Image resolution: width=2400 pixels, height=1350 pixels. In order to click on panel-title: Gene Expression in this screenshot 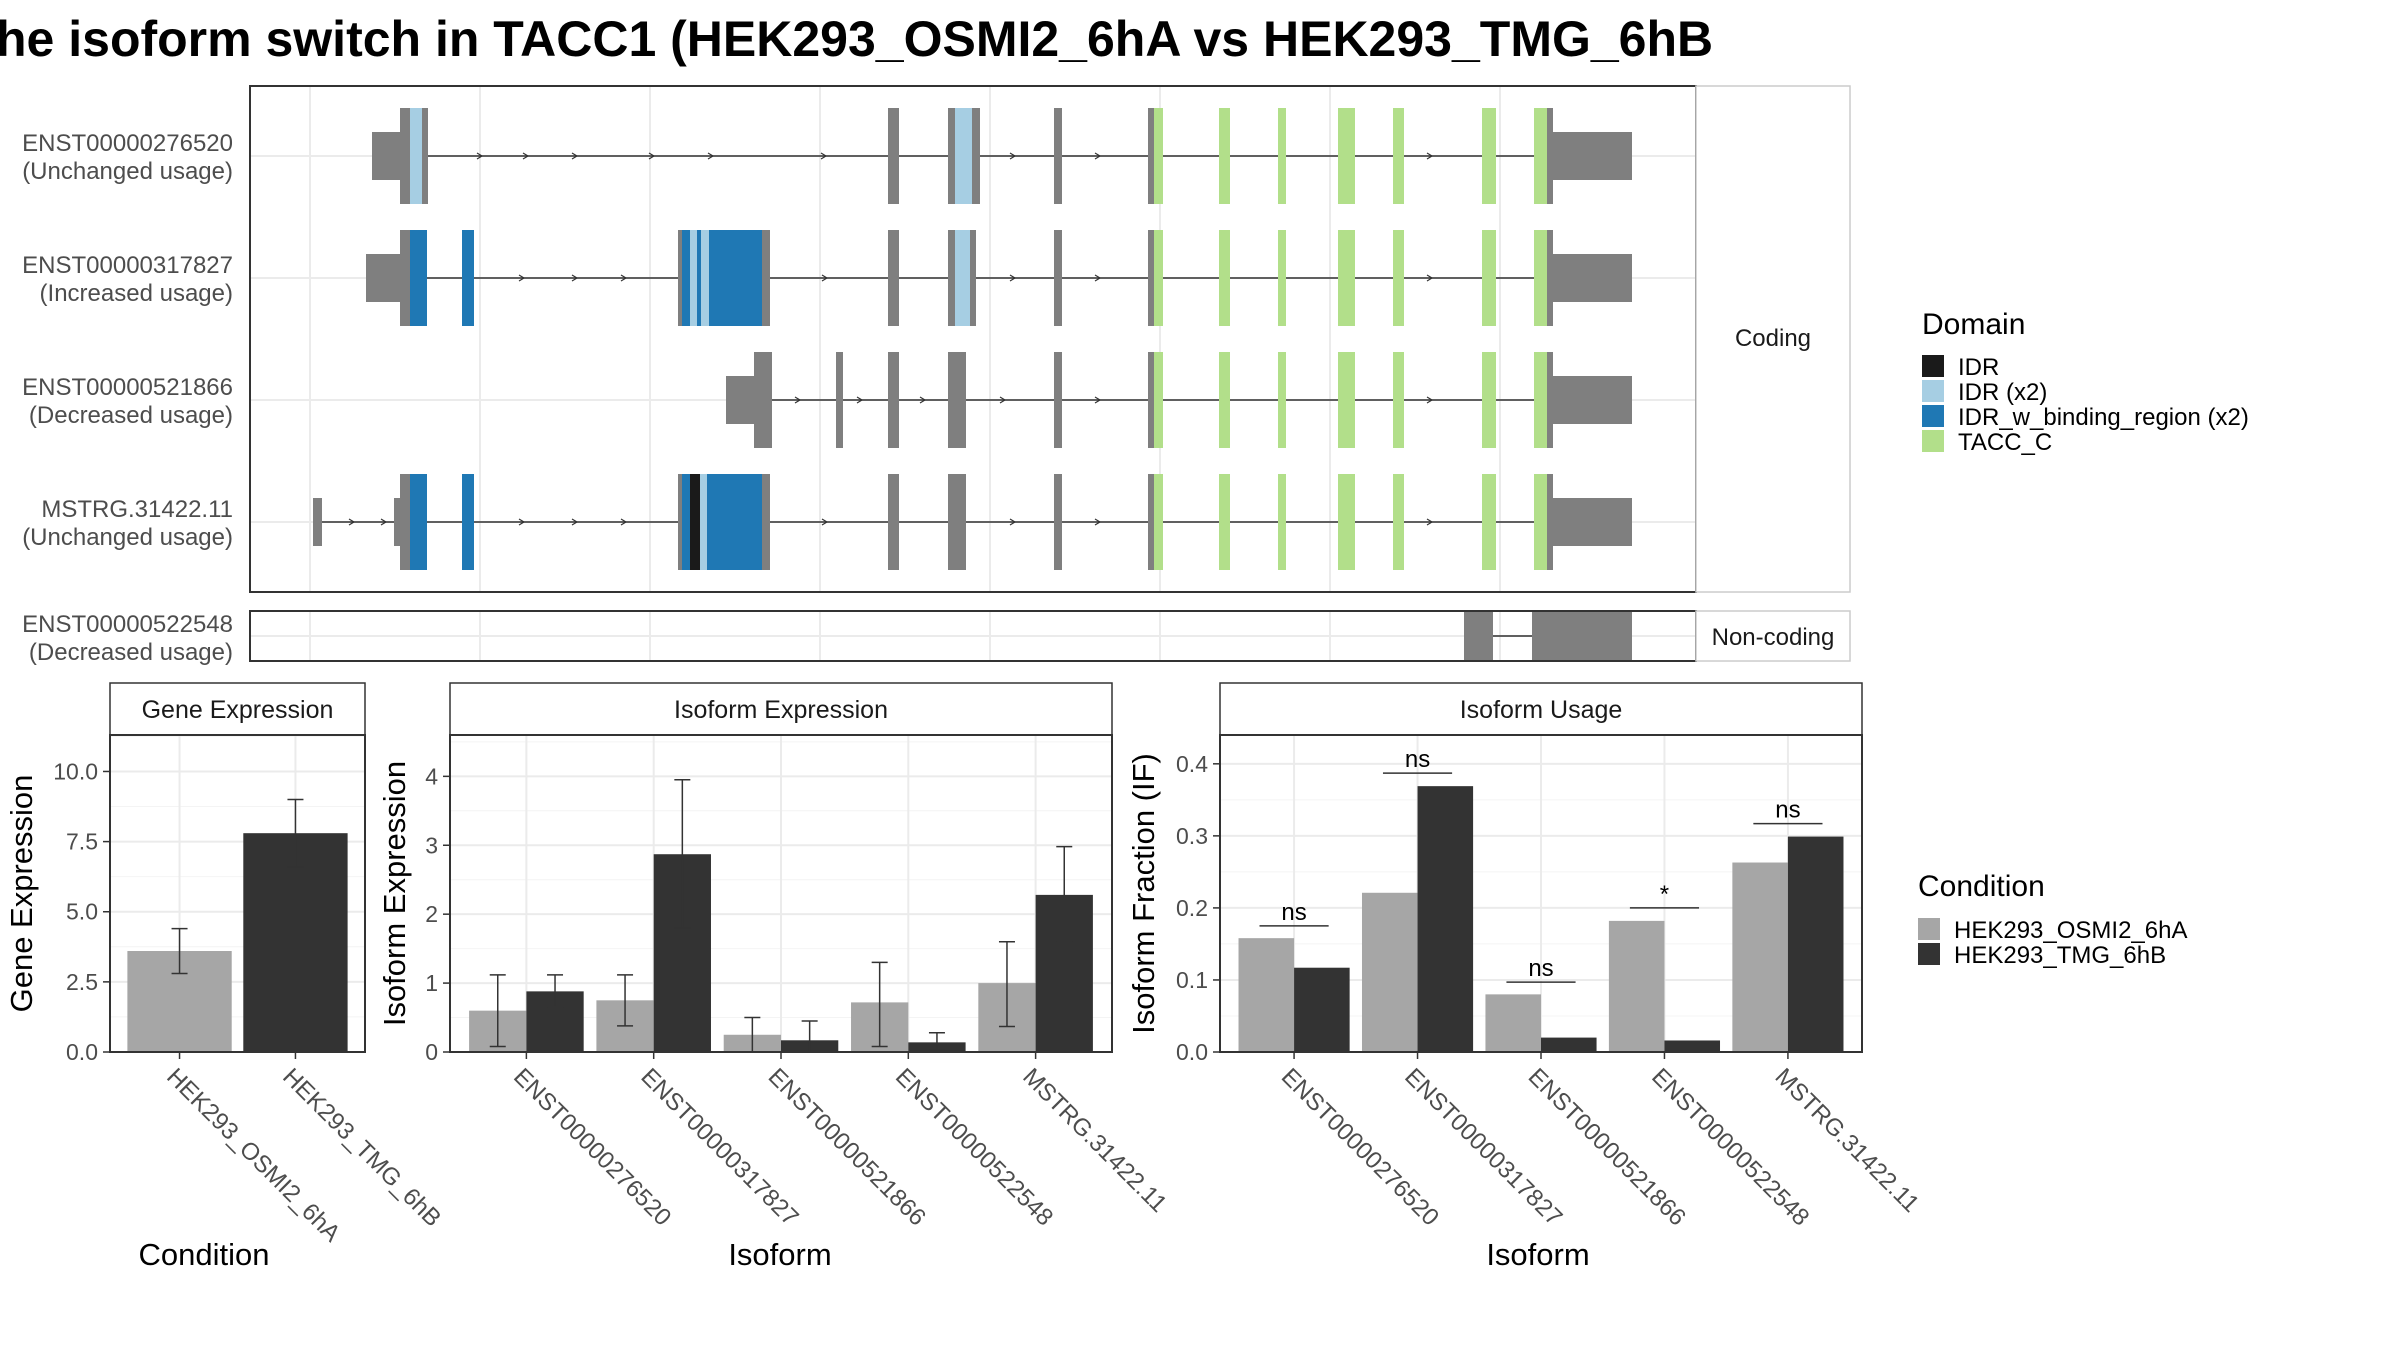, I will do `click(238, 710)`.